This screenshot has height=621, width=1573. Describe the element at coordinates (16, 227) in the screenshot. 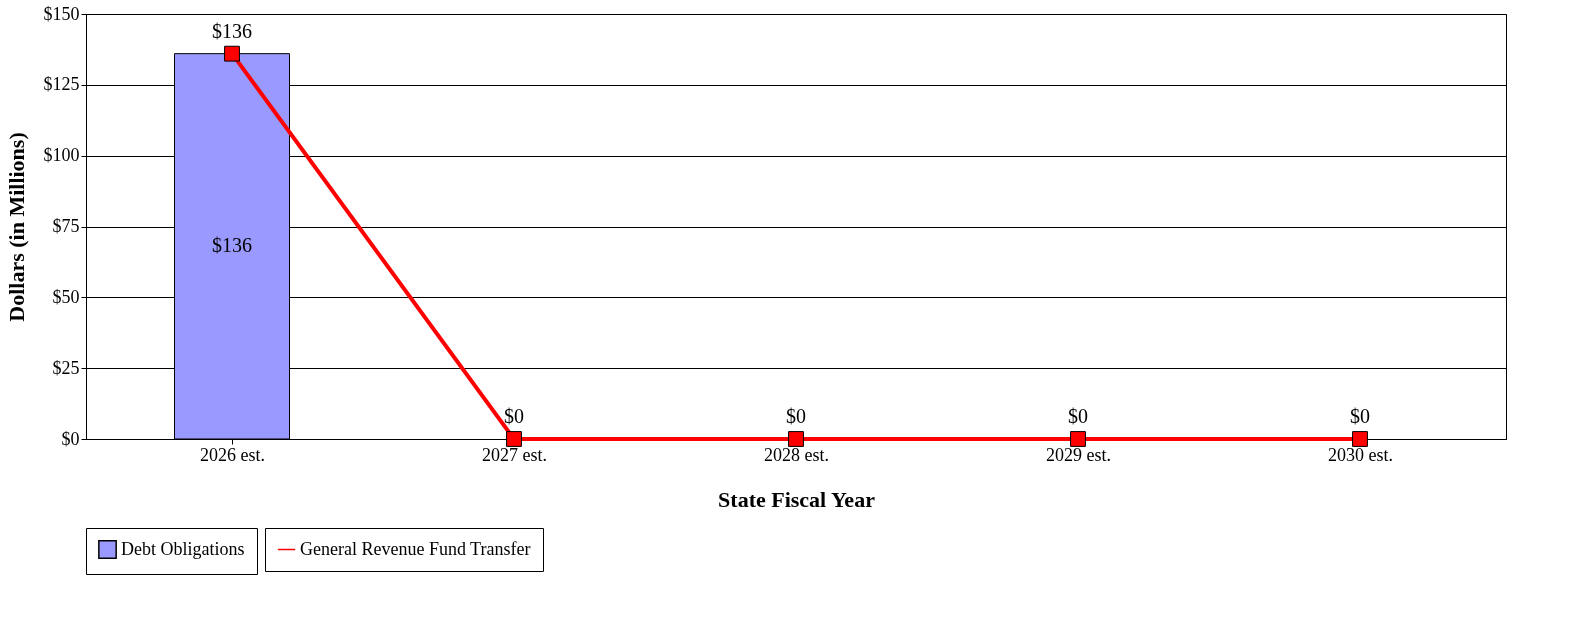

I see `y-axis-title: Dollars (in Millions)` at that location.